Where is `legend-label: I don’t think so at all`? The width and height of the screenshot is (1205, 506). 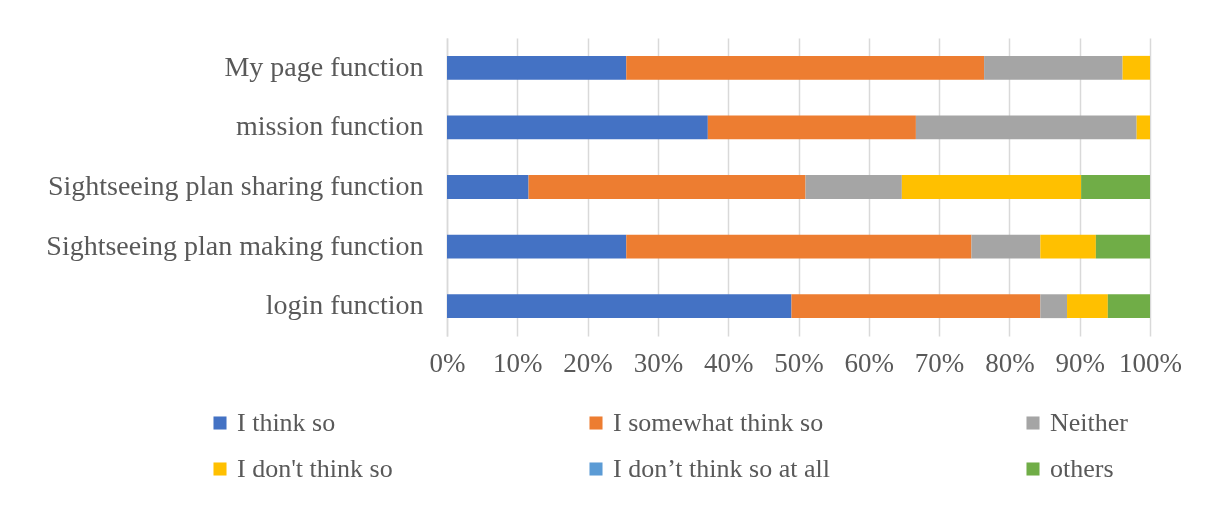
legend-label: I don’t think so at all is located at coordinates (721, 468).